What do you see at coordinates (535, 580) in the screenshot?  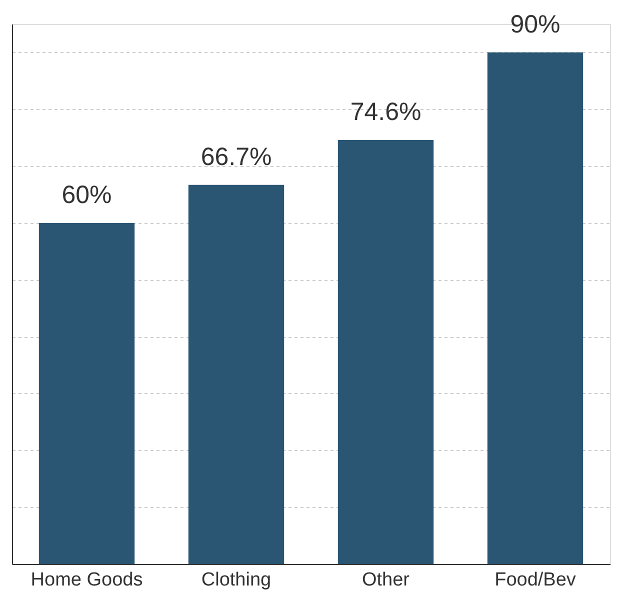 I see `x-tick-label: Food/Bev` at bounding box center [535, 580].